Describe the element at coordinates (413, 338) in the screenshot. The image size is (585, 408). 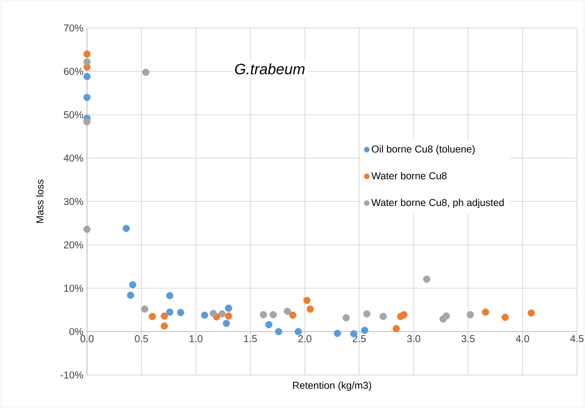
I see `x-tick-label: 3.0` at that location.